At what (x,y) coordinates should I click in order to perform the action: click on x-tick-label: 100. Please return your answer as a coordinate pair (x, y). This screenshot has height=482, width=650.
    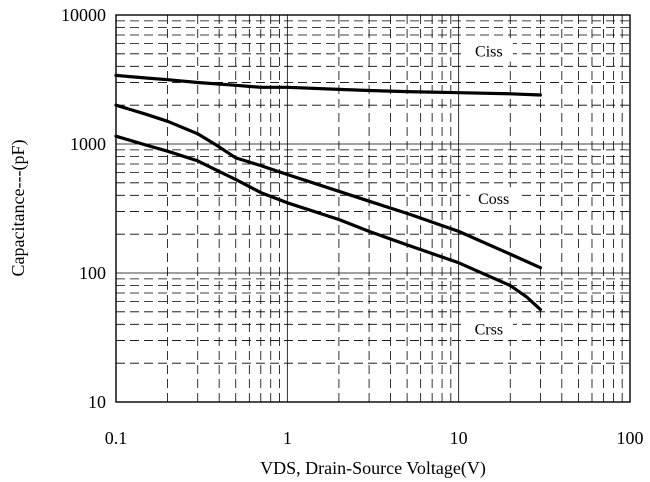
    Looking at the image, I should click on (630, 438).